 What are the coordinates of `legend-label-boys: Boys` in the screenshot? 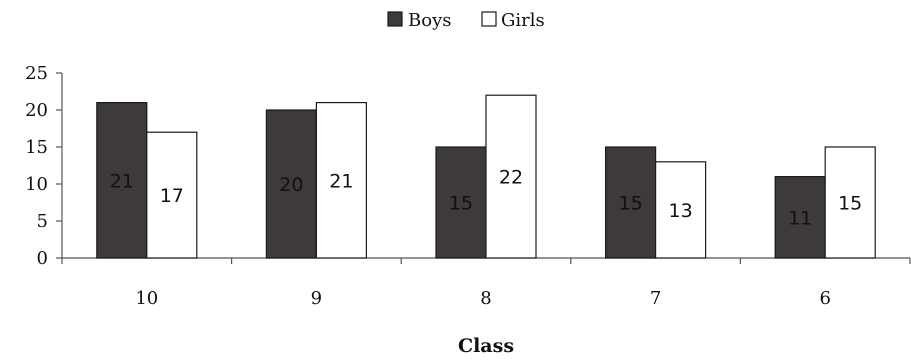 It's located at (429, 20).